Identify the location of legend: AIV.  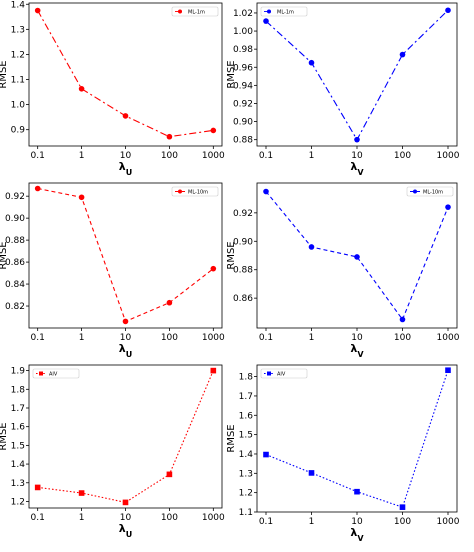
(284, 373).